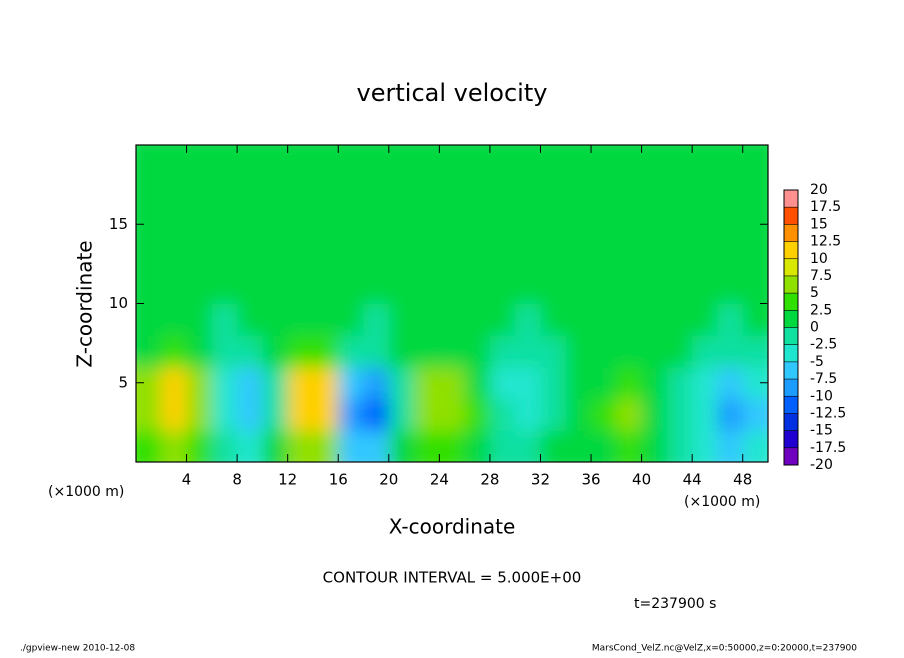 The width and height of the screenshot is (904, 658). Describe the element at coordinates (118, 303) in the screenshot. I see `y-tick-label: 10` at that location.